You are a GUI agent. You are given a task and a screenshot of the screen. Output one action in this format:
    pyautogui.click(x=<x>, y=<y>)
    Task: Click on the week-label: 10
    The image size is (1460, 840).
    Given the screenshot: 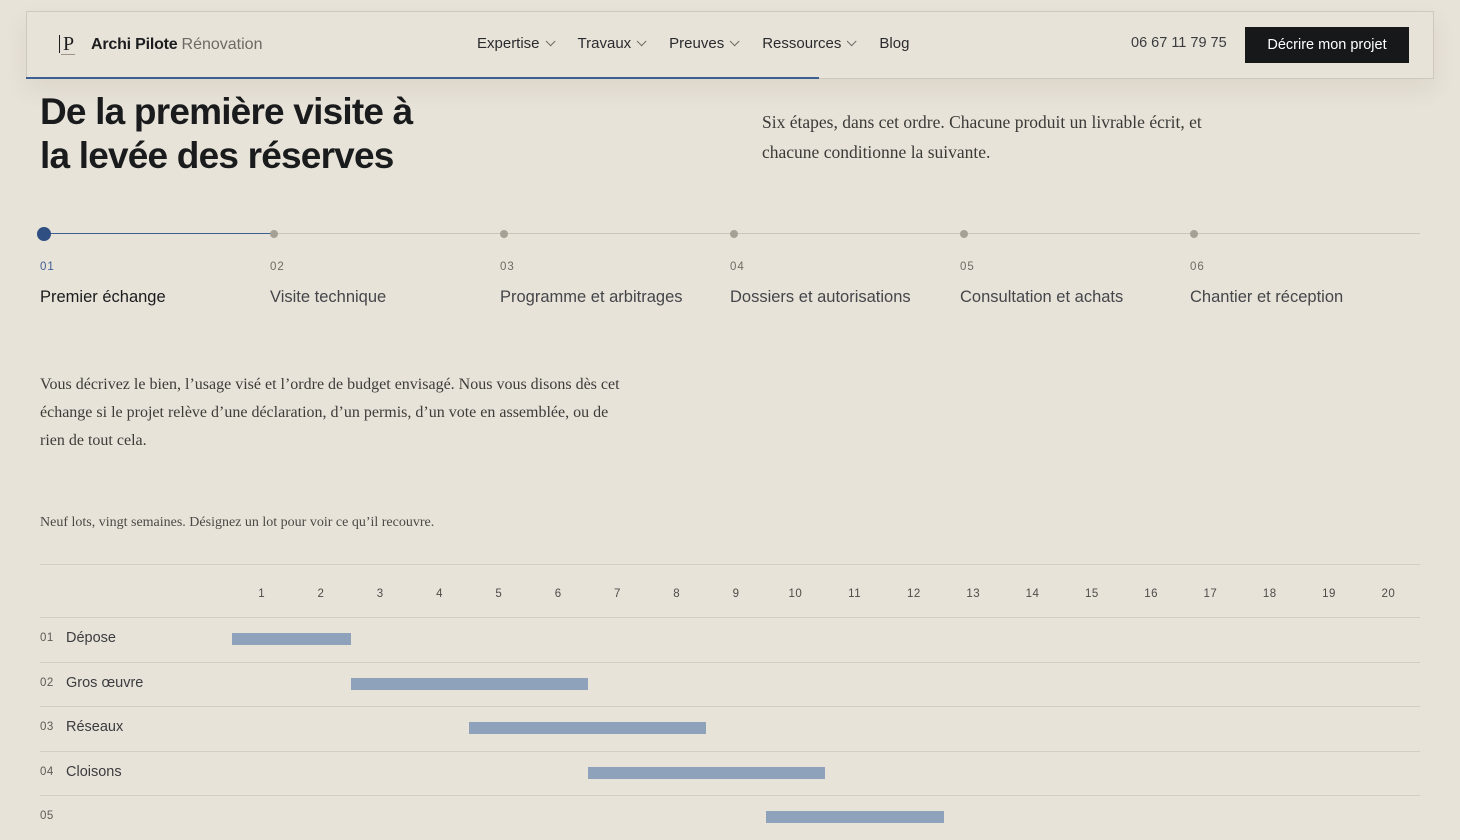 What is the action you would take?
    pyautogui.click(x=795, y=594)
    